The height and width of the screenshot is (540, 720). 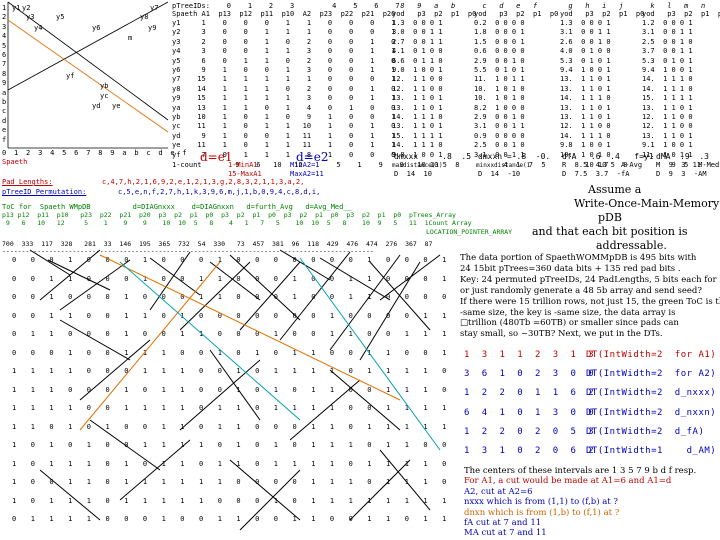 I want to click on d2-max: MaxA2=11, so click(x=307, y=174).